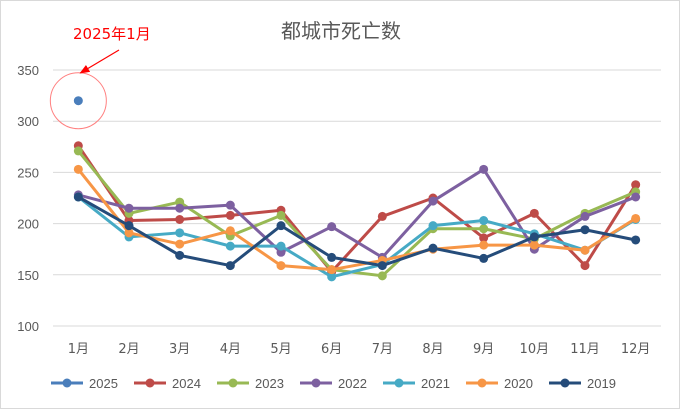 The height and width of the screenshot is (410, 680). What do you see at coordinates (636, 349) in the screenshot?
I see `x-tick-label: 12月` at bounding box center [636, 349].